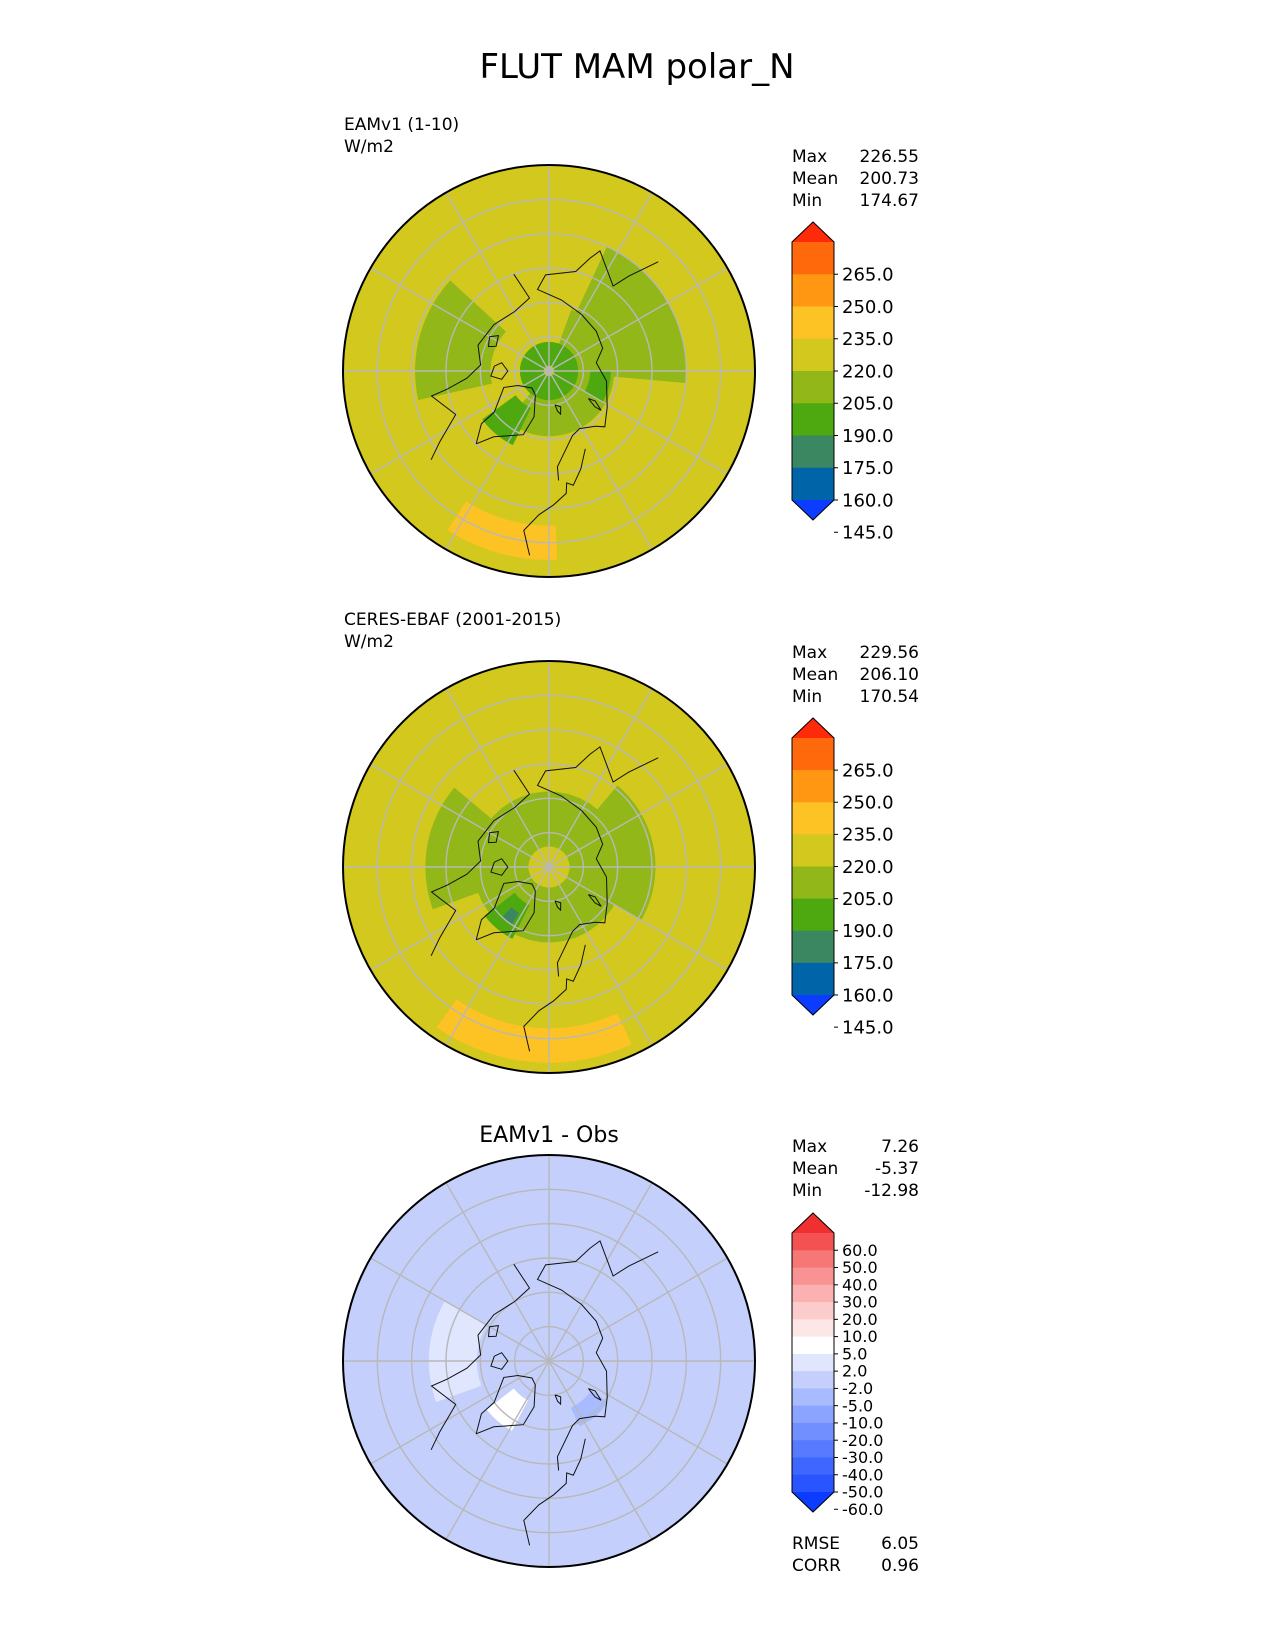 This screenshot has height=1650, width=1275. What do you see at coordinates (889, 201) in the screenshot?
I see `stat-value: 174.67` at bounding box center [889, 201].